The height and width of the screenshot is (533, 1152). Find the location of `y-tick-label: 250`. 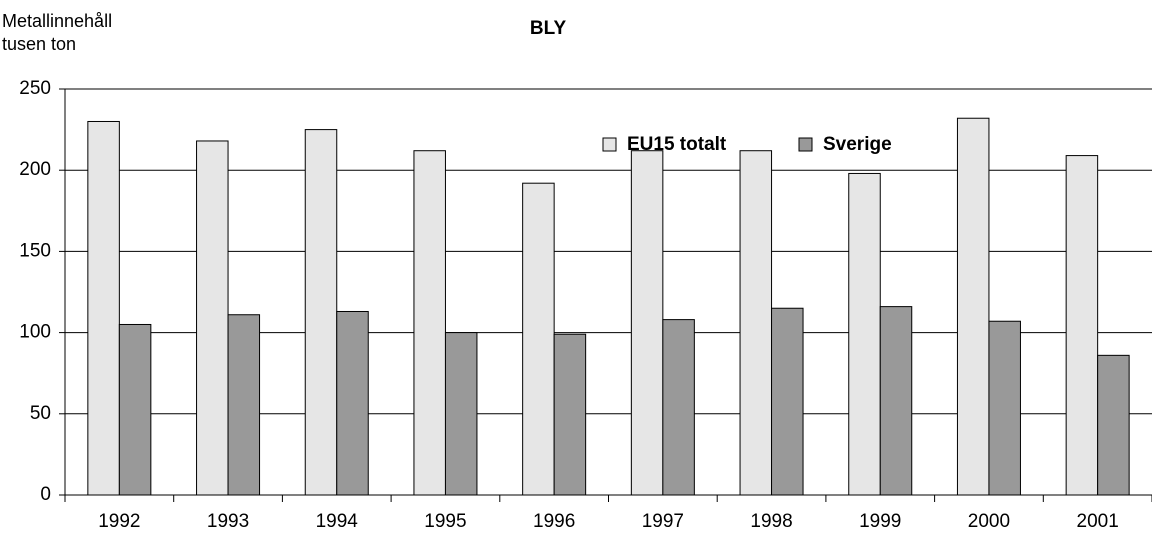

y-tick-label: 250 is located at coordinates (35, 88).